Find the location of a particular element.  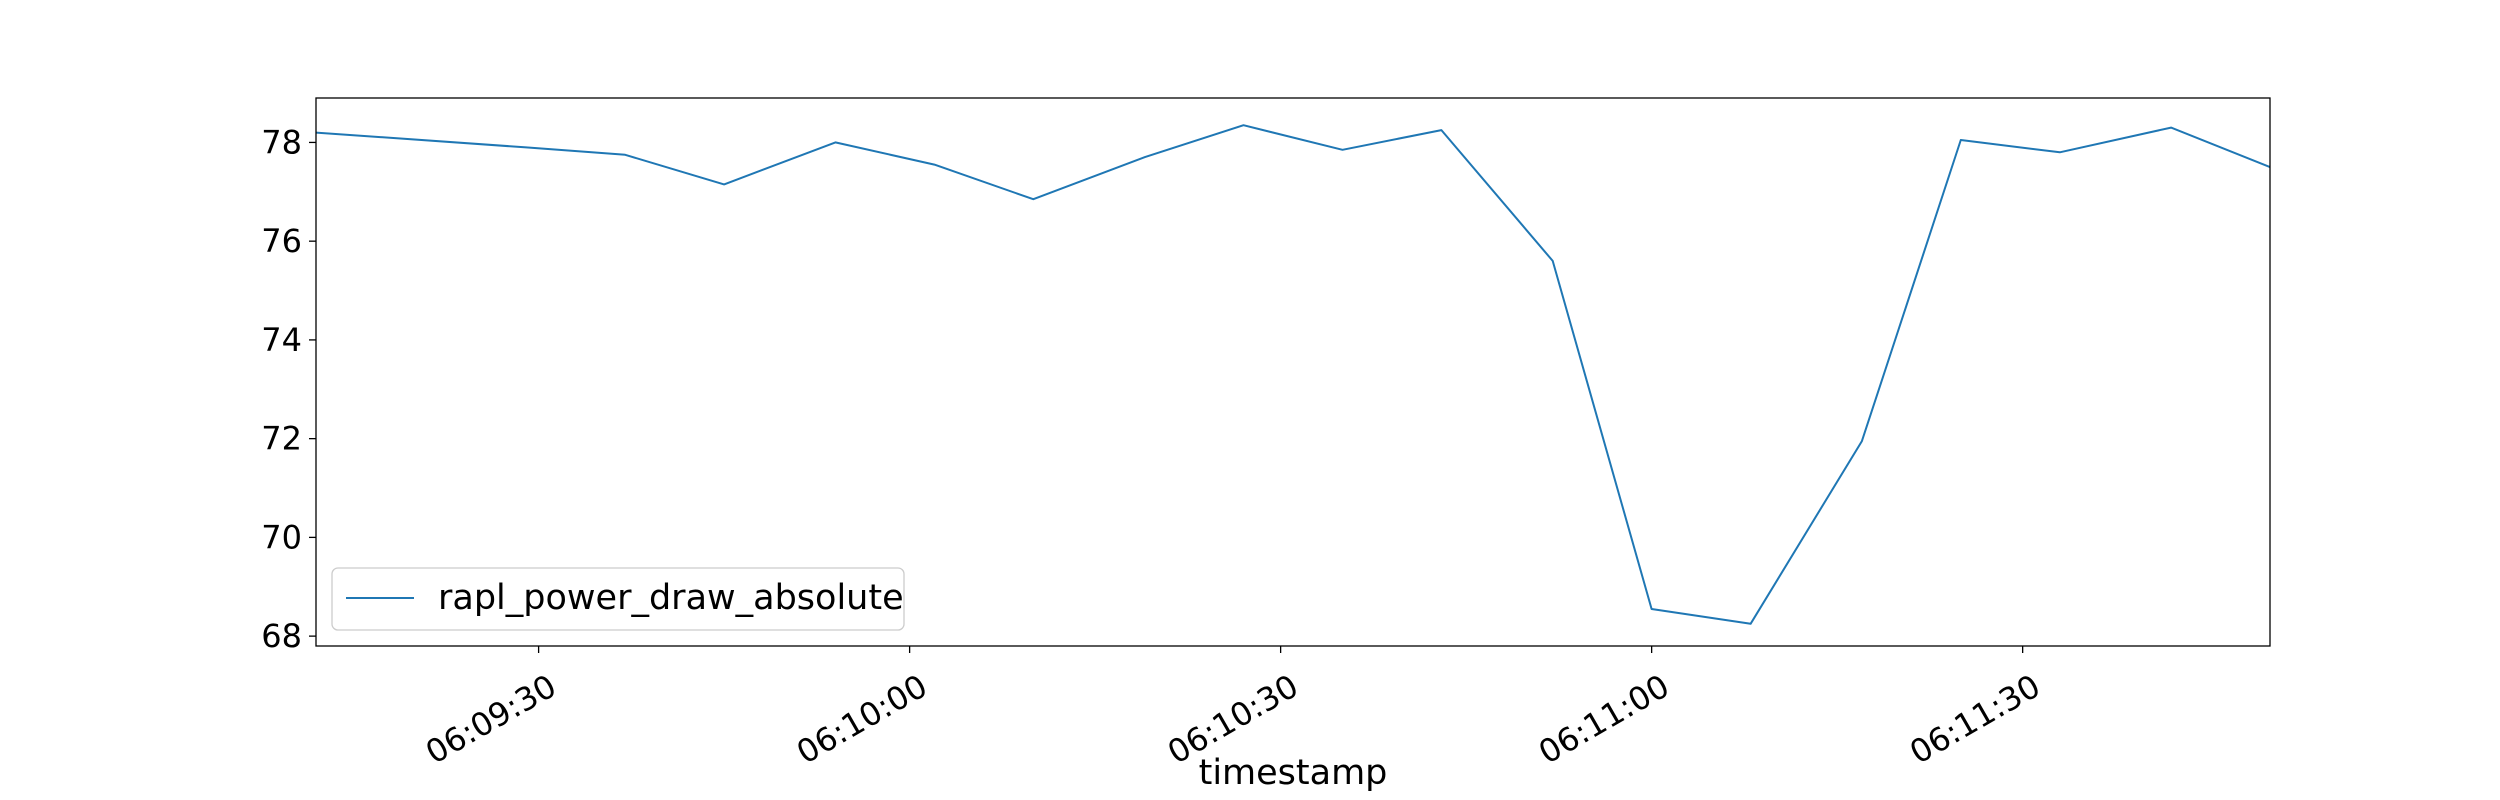

y-tick-label: 78 is located at coordinates (281, 142).